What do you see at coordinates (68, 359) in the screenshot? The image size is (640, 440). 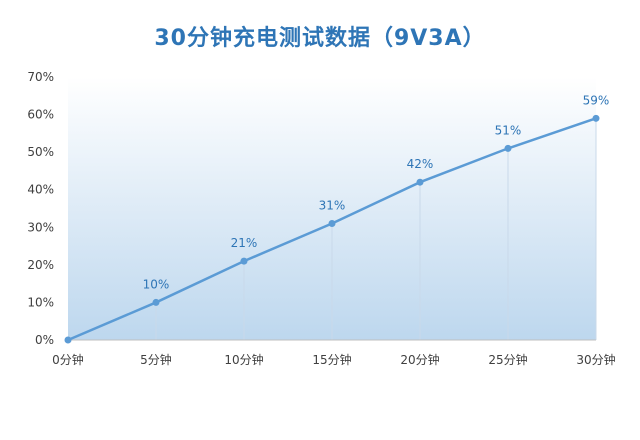 I see `x-tick-label: 0分钟` at bounding box center [68, 359].